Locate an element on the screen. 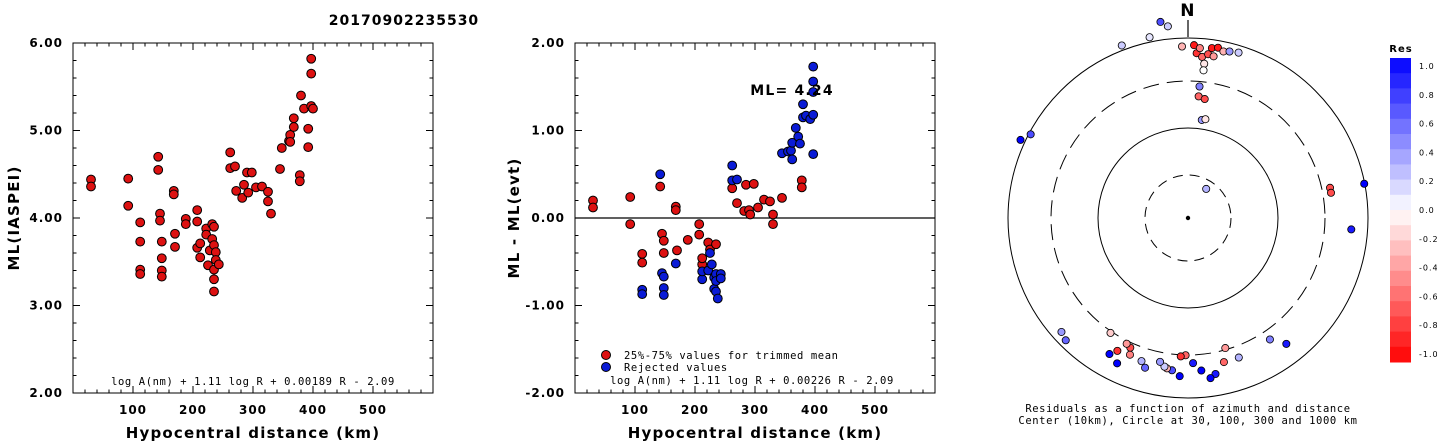 Image resolution: width=1437 pixels, height=445 pixels. legend-blue-label: Rejected values is located at coordinates (676, 368).